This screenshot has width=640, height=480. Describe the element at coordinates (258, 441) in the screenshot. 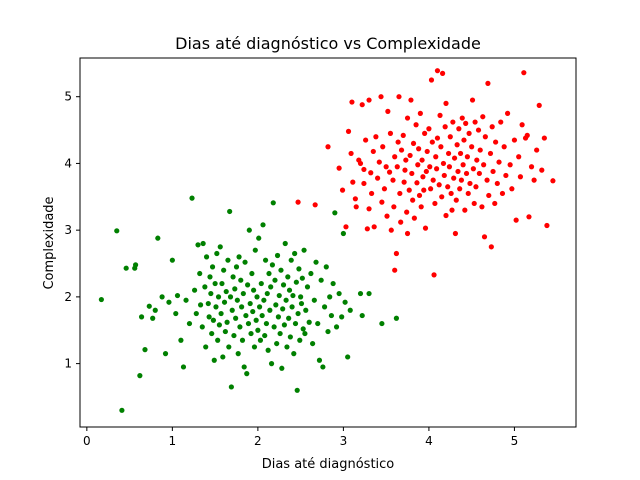

I see `x-tick-label: 2` at that location.